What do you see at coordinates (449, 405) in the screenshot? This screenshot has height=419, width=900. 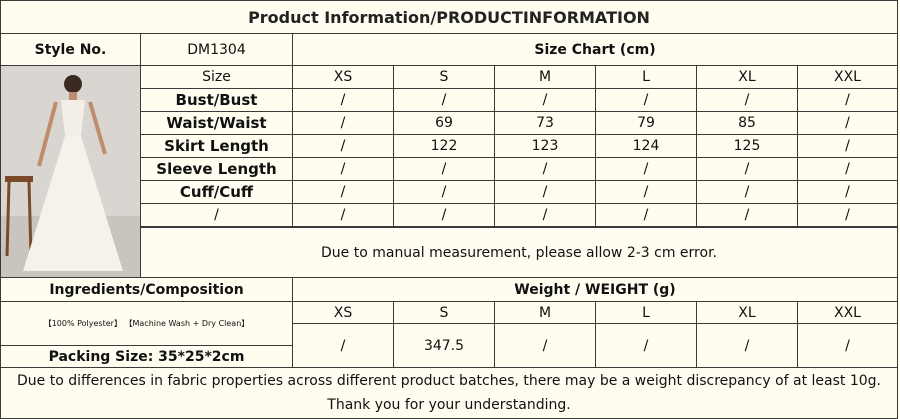 I see `footer-line: Thank you for your understanding.` at bounding box center [449, 405].